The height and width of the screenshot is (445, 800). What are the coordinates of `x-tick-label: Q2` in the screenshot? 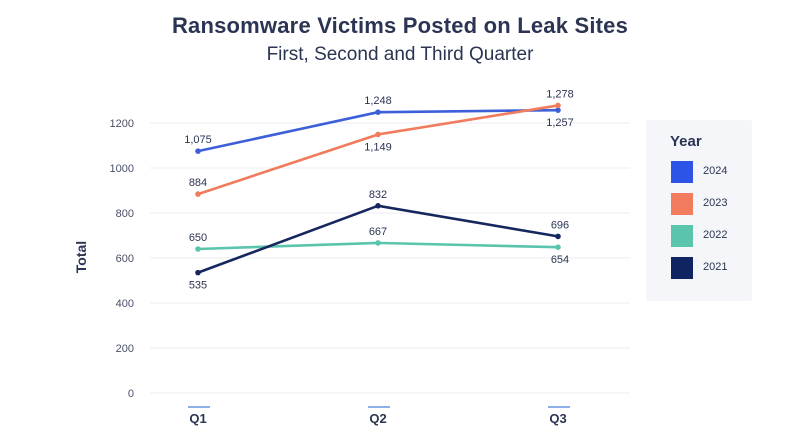 It's located at (377, 418).